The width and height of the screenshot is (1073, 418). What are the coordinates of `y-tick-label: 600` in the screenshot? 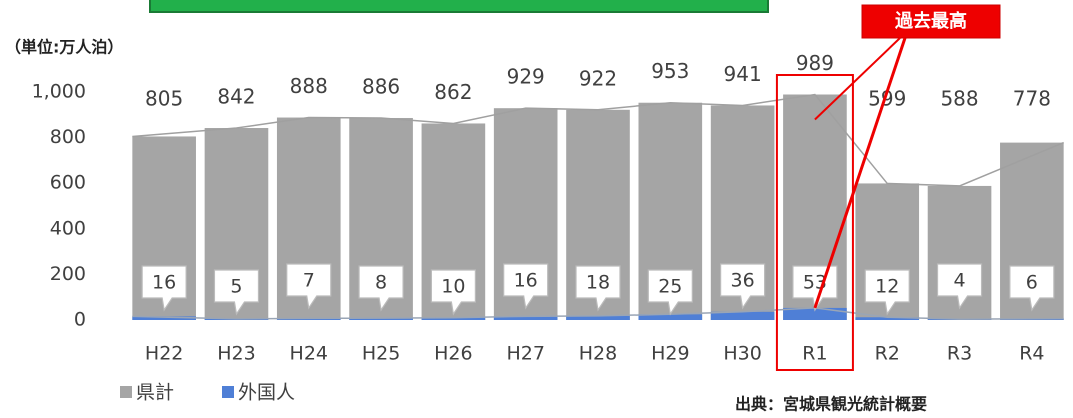 It's located at (68, 183).